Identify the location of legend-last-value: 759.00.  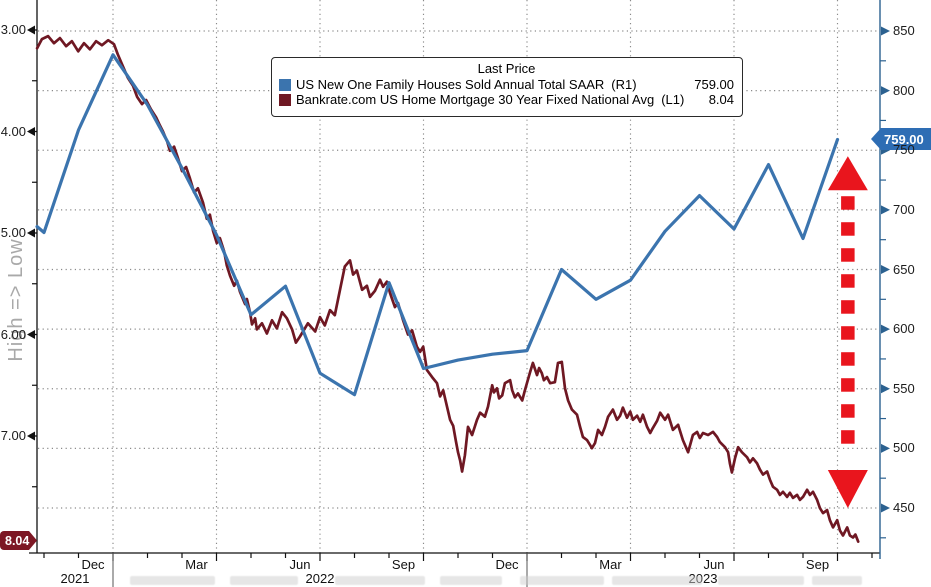
(714, 84).